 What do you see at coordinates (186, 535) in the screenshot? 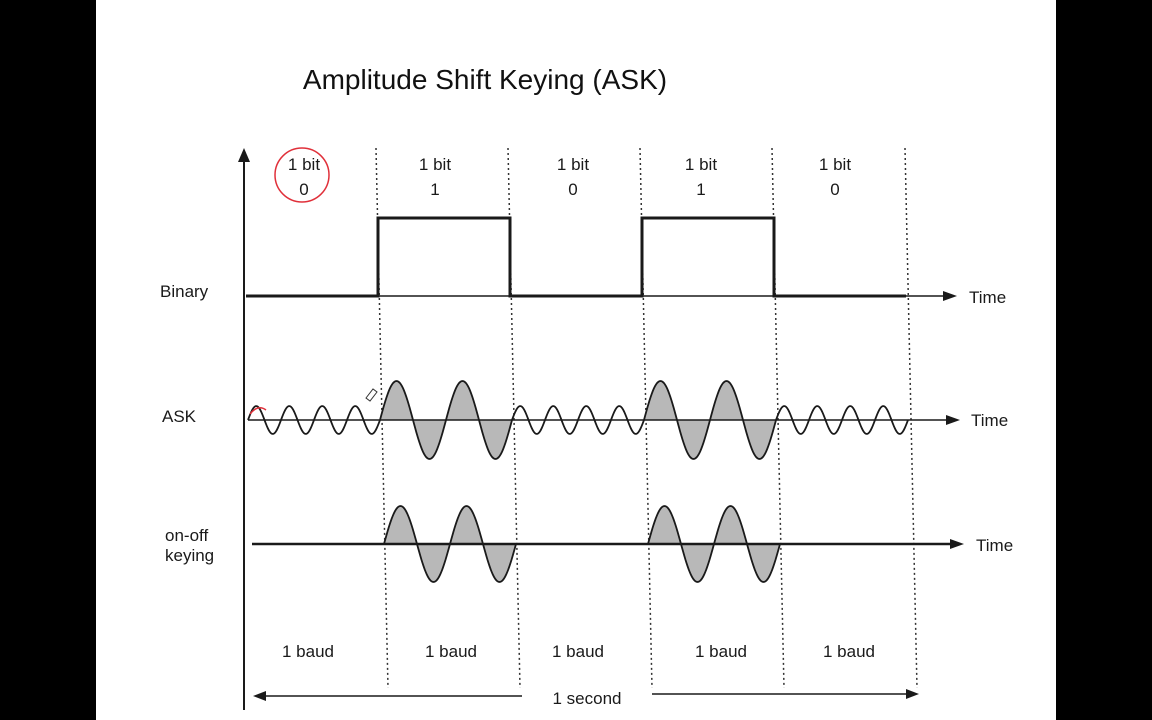
I see `row-label-ook-1: on-off` at bounding box center [186, 535].